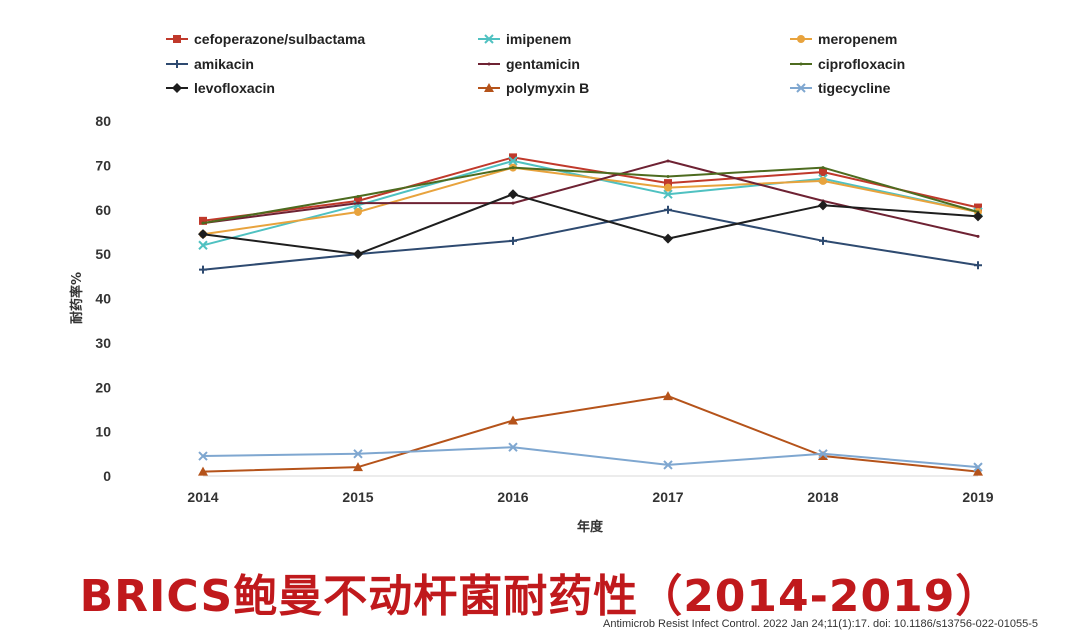  What do you see at coordinates (103, 210) in the screenshot?
I see `y-tick-label: 60` at bounding box center [103, 210].